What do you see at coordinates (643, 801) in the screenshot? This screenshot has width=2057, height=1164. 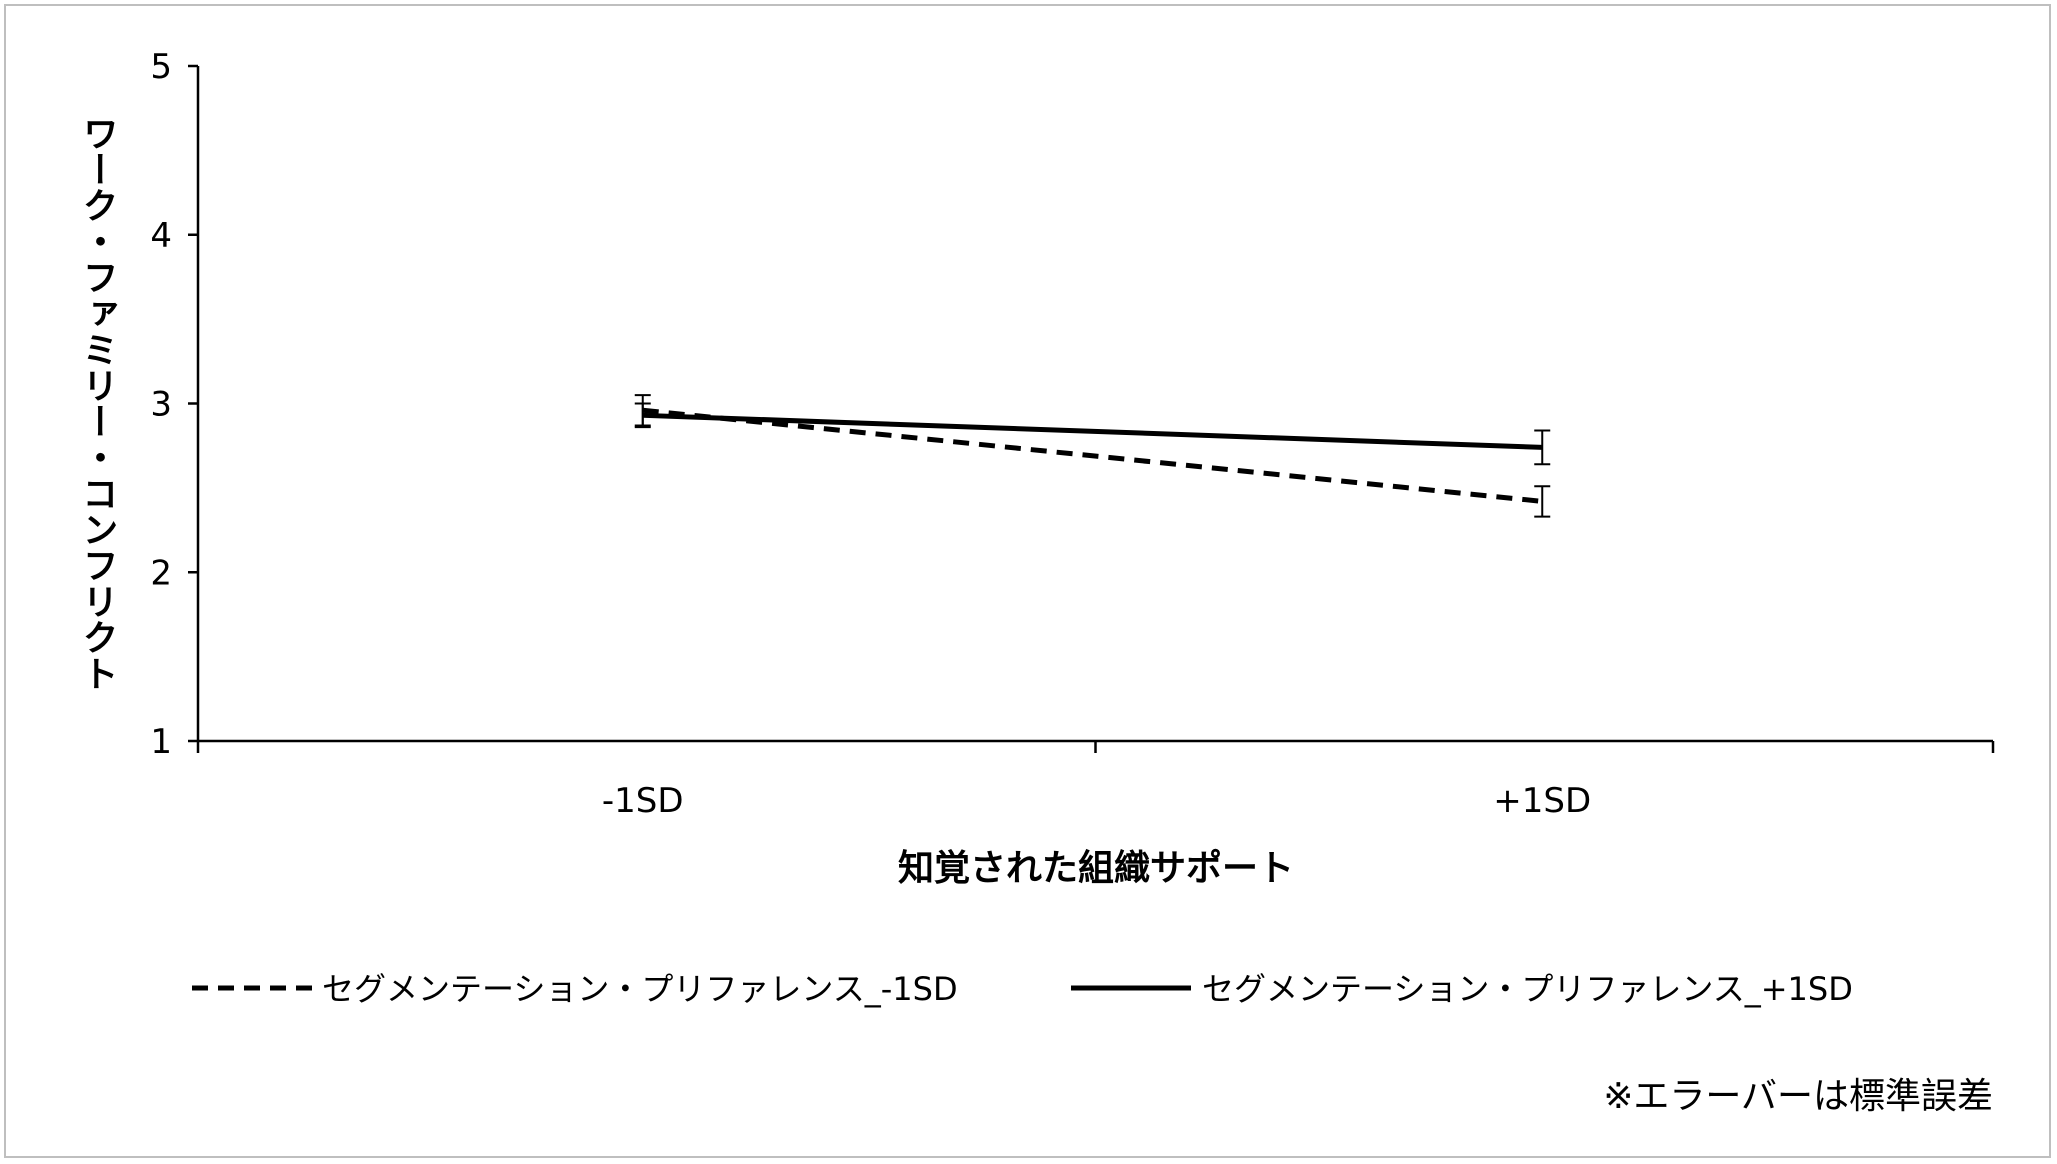 I see `x-tick-label: -1SD` at bounding box center [643, 801].